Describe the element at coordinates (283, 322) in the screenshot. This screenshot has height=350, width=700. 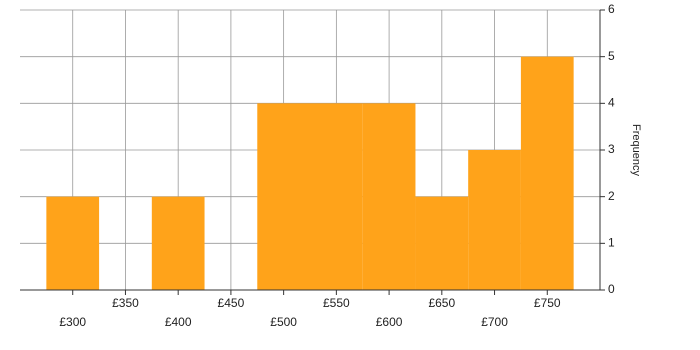
I see `x-tick-label: £500` at that location.